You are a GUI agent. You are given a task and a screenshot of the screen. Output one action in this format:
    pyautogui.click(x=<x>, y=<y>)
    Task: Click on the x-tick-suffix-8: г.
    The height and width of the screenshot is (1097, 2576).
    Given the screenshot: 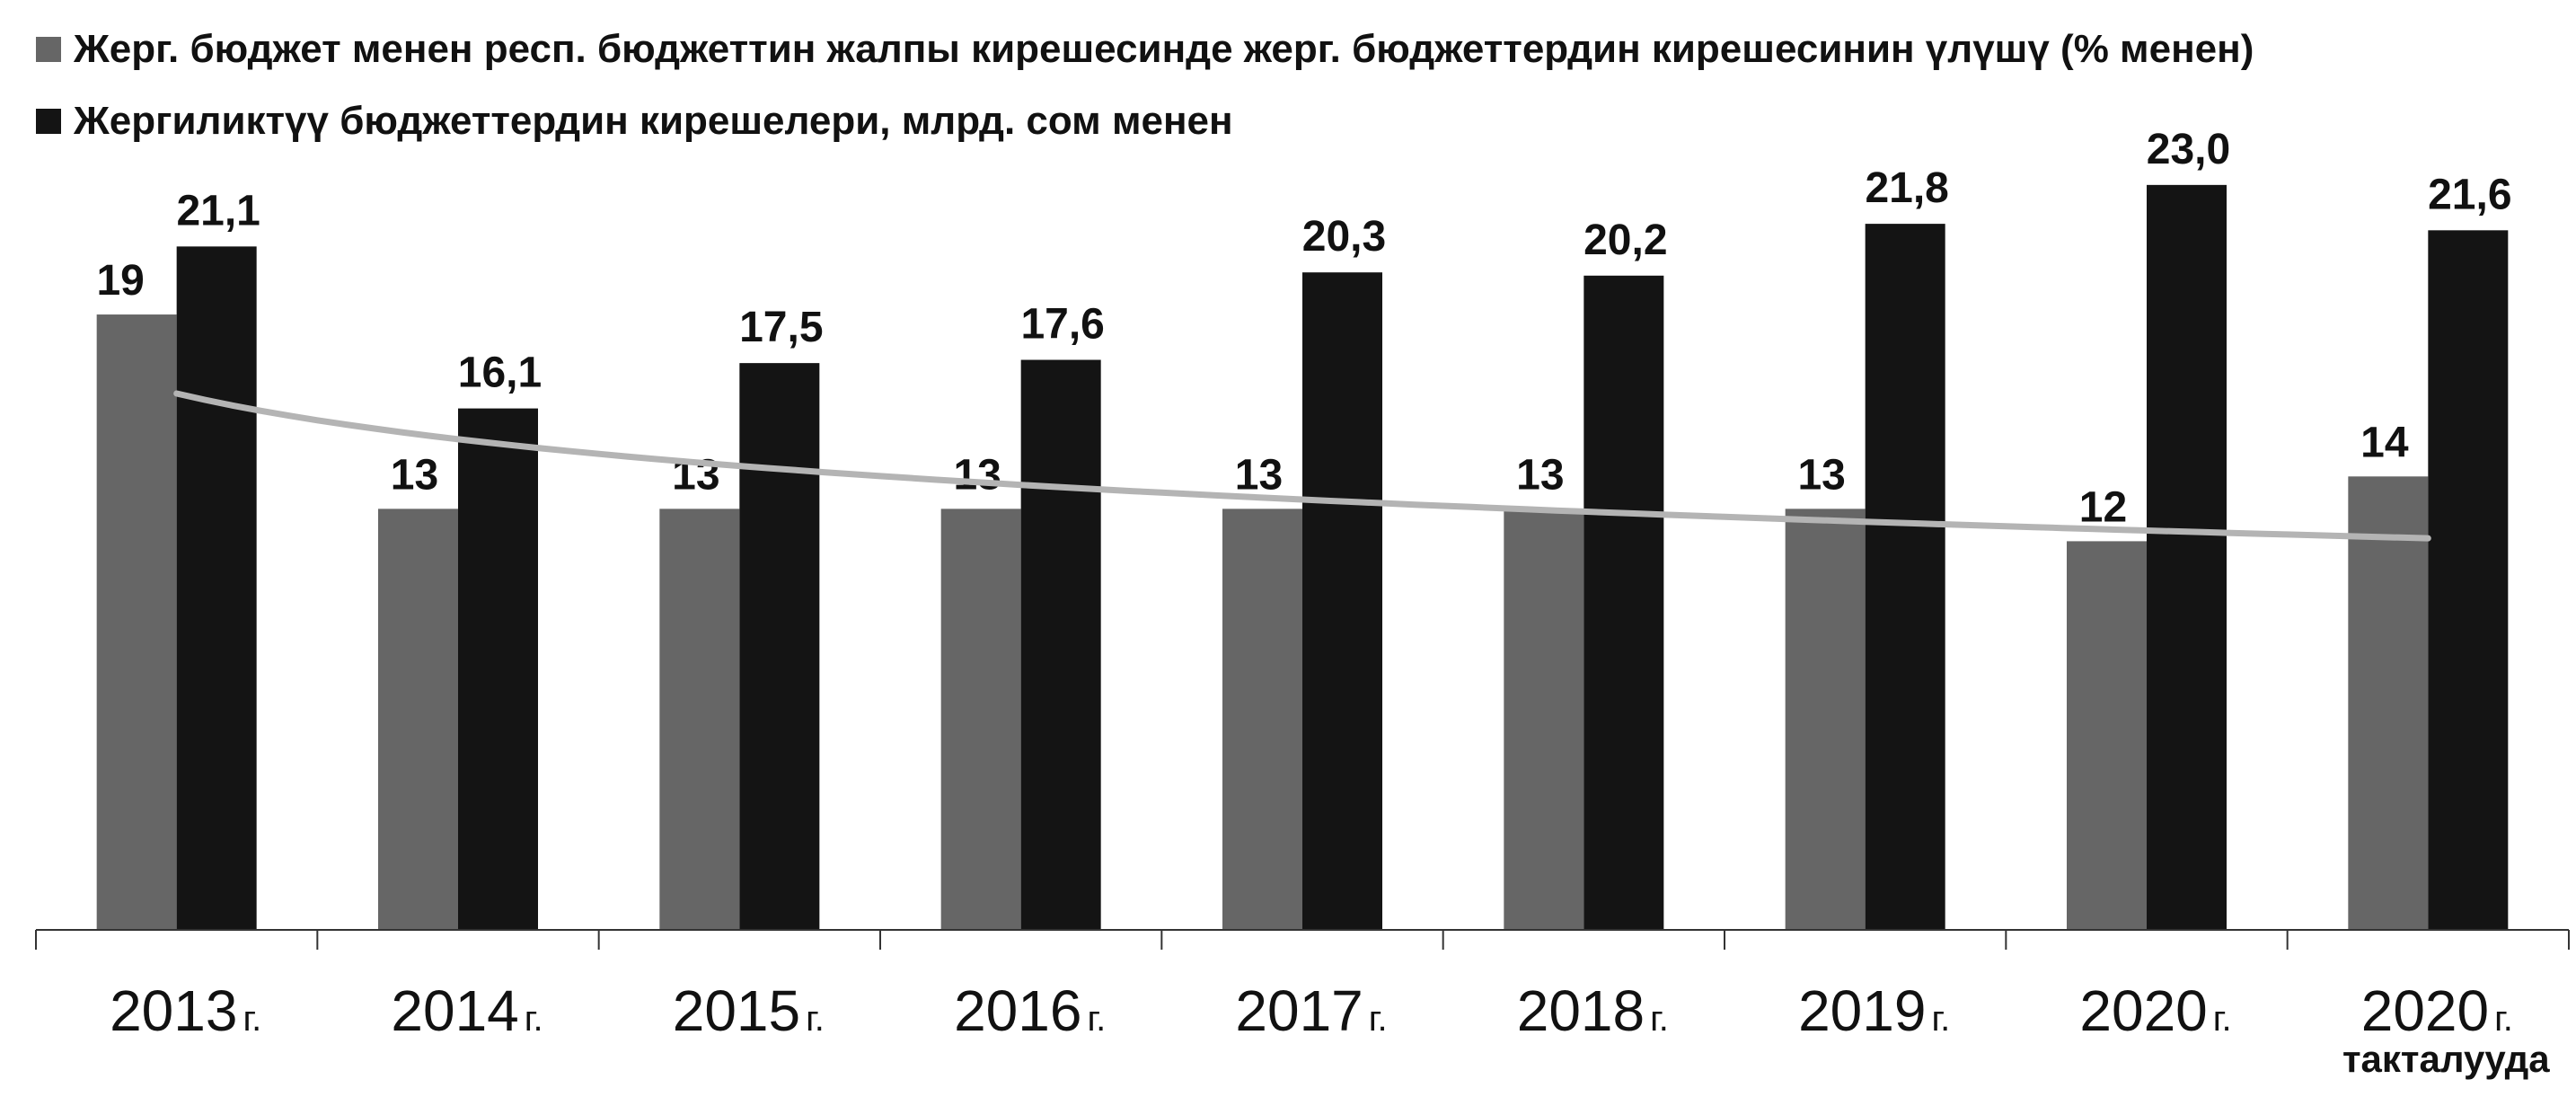 What is the action you would take?
    pyautogui.click(x=2503, y=1019)
    